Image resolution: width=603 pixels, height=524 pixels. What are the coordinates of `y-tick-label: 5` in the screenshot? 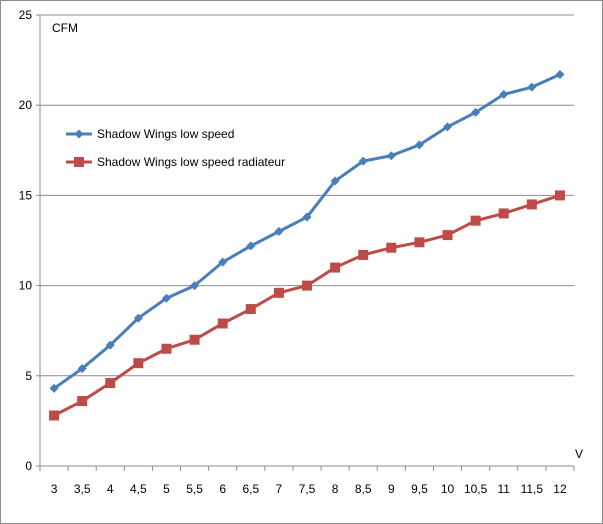 It's located at (28, 376).